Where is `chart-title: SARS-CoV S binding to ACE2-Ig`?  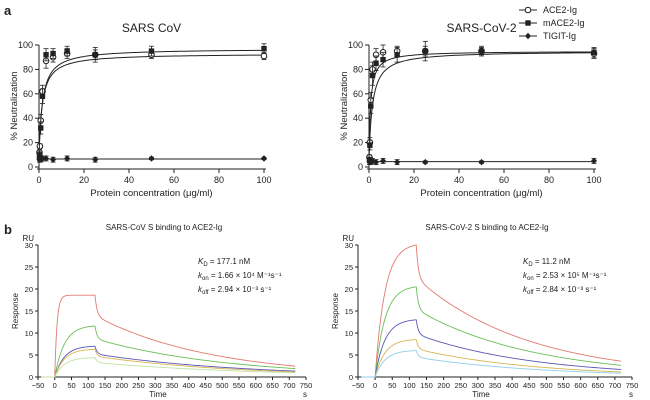
chart-title: SARS-CoV S binding to ACE2-Ig is located at coordinates (164, 227).